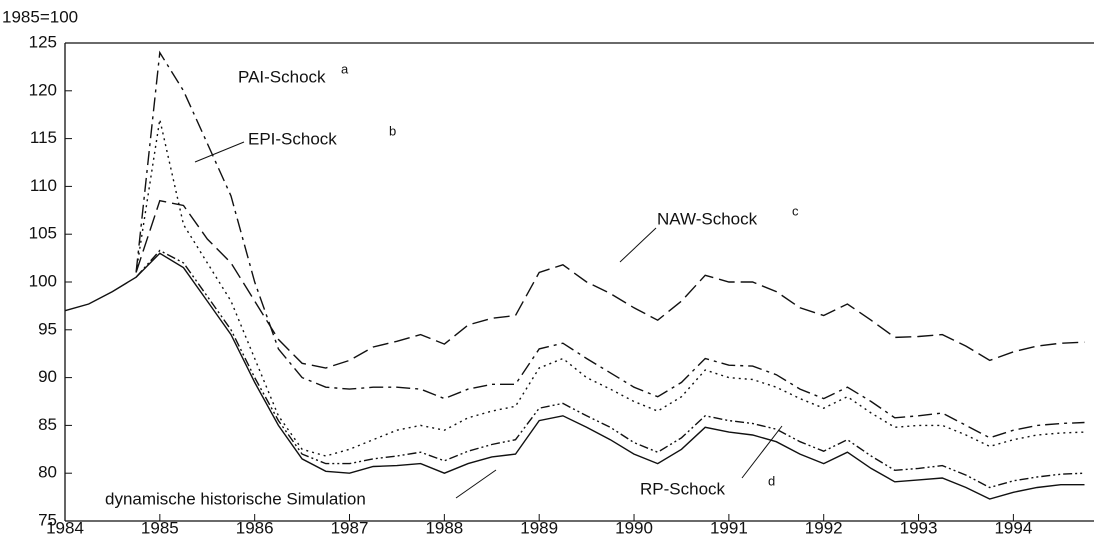  I want to click on y-tick-label: 95, so click(47, 328).